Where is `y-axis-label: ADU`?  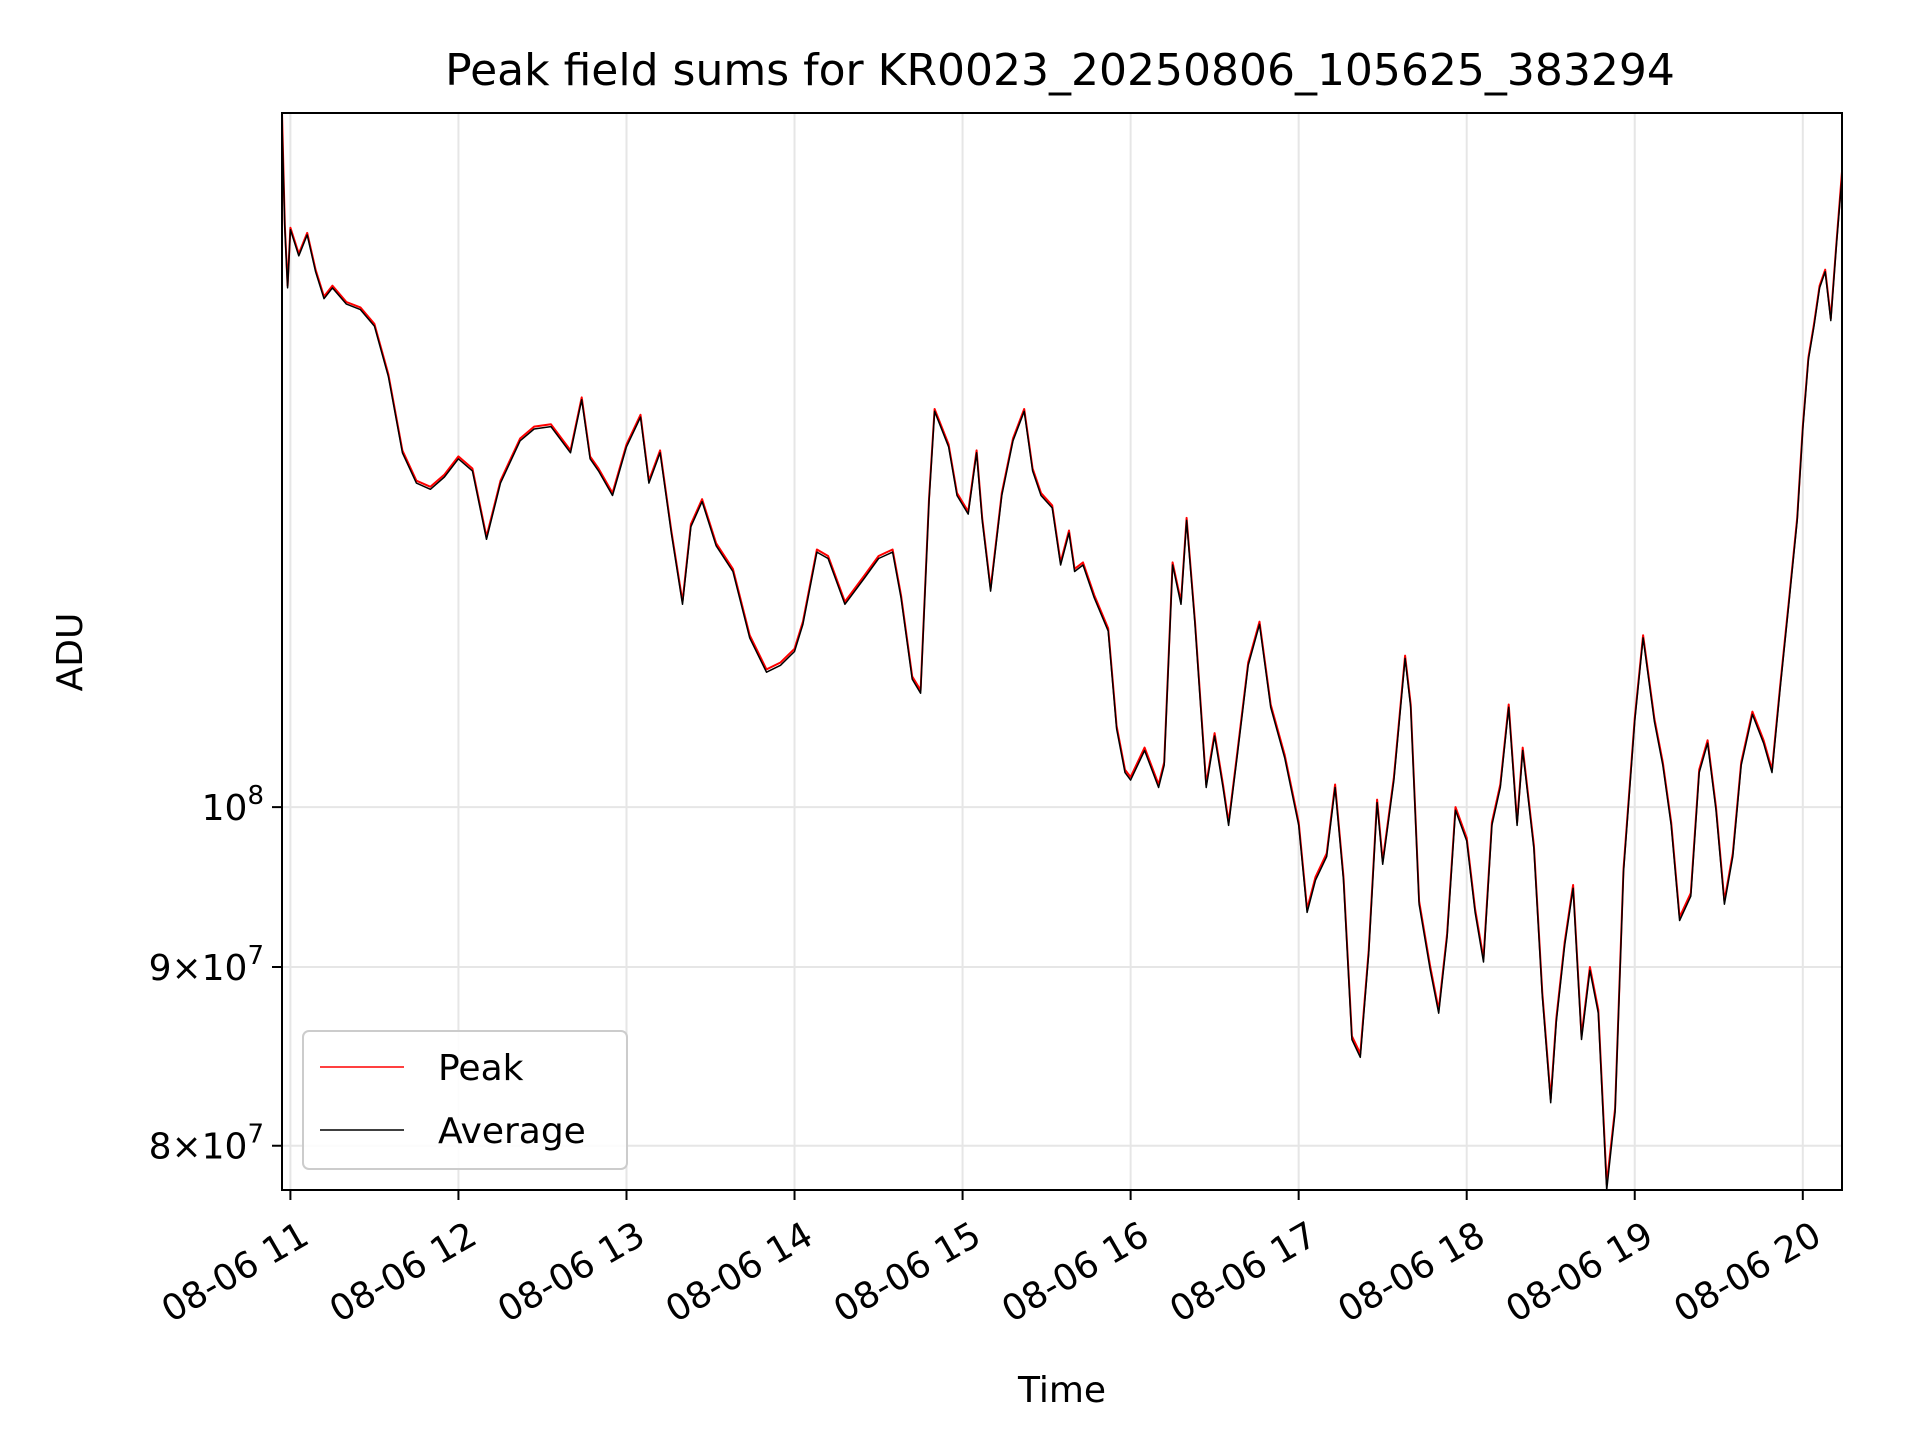
y-axis-label: ADU is located at coordinates (70, 652).